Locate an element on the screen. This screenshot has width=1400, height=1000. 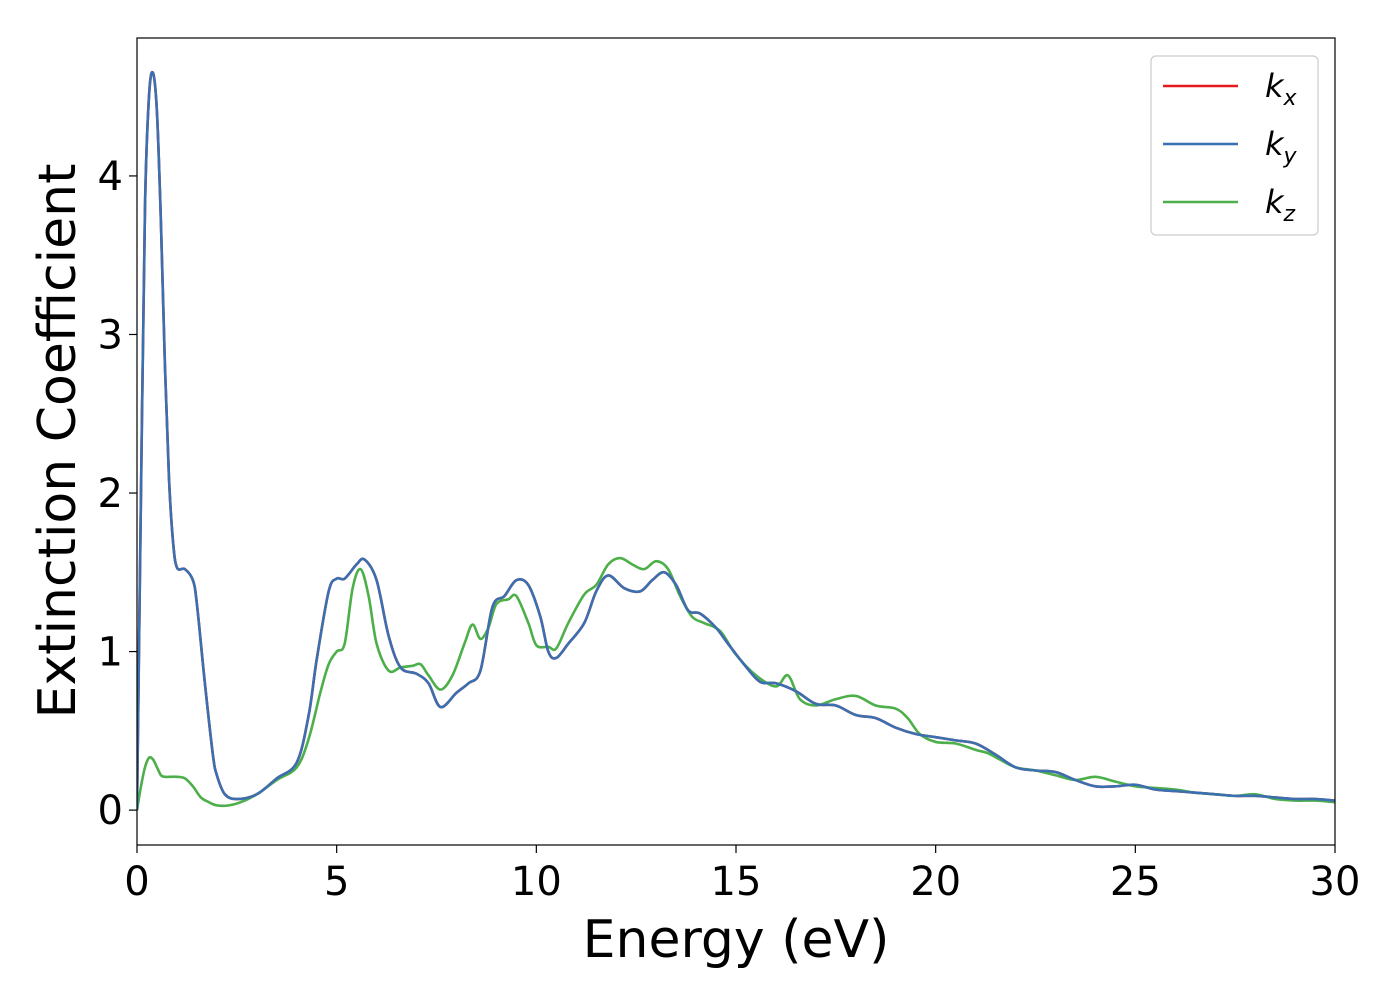
x-axis: 0 5 10 15 20 25 30 is located at coordinates (742, 875).